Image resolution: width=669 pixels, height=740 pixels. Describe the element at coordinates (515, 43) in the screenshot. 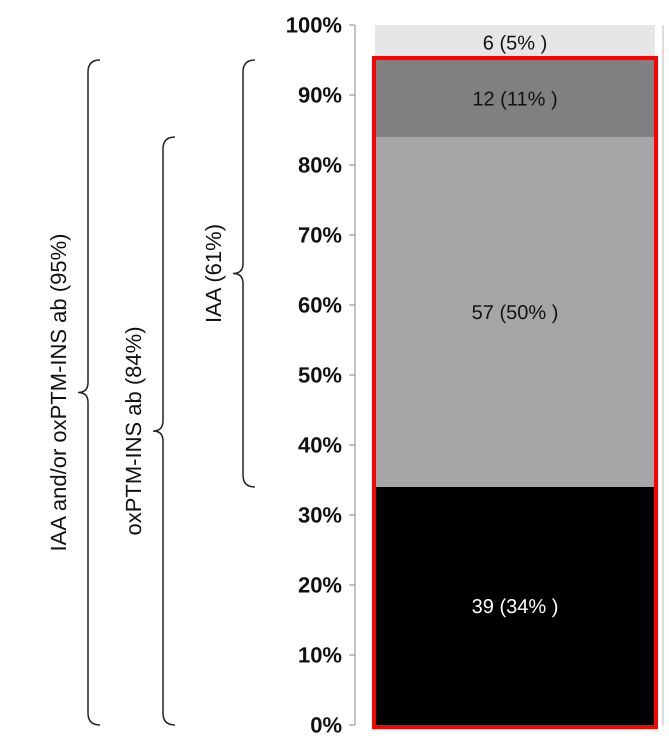

I see `data-label: 6 (5% )` at that location.